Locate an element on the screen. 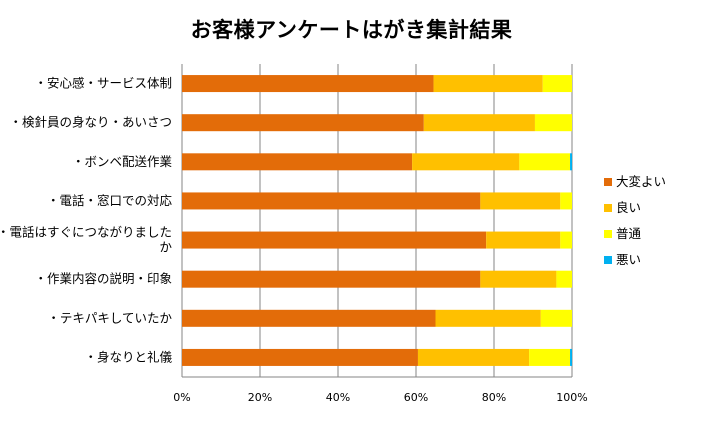 This screenshot has width=703, height=427. x-tick-label: 100% is located at coordinates (571, 397).